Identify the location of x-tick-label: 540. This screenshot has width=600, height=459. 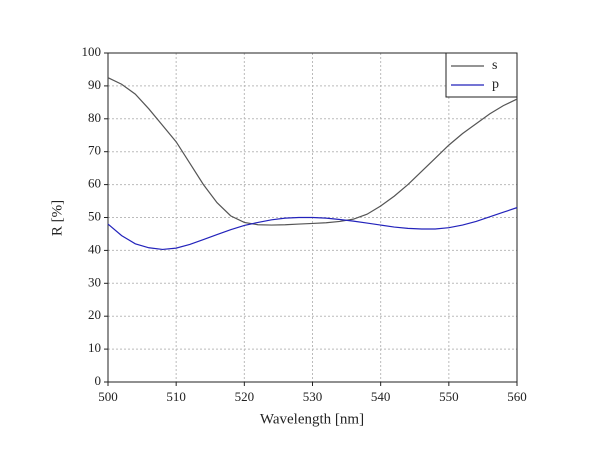
(381, 396).